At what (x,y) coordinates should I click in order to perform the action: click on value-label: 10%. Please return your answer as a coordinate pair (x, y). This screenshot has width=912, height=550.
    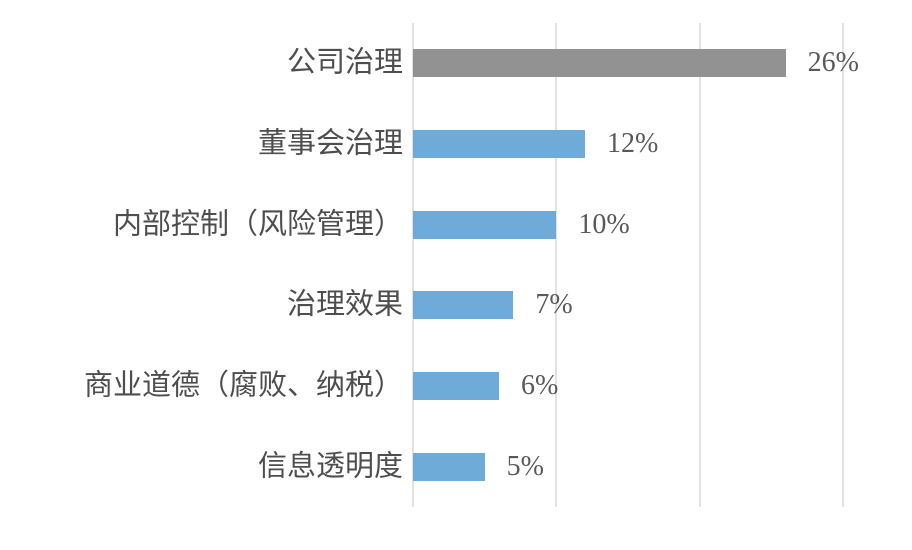
    Looking at the image, I should click on (604, 224).